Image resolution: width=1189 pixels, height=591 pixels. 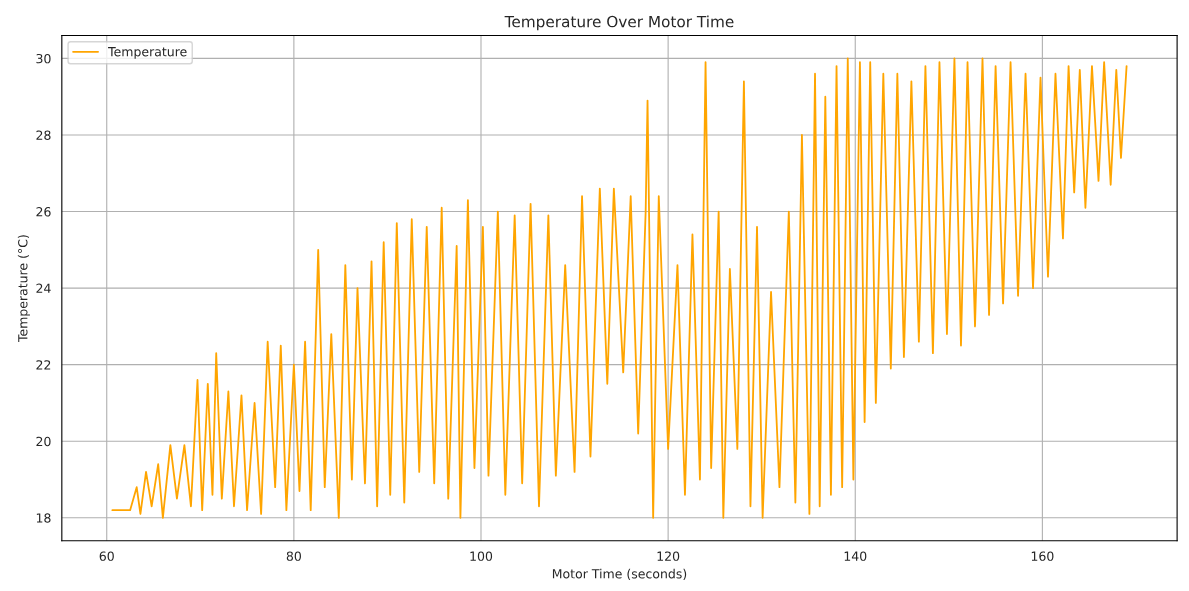 What do you see at coordinates (43, 441) in the screenshot?
I see `y-tick-label: 20` at bounding box center [43, 441].